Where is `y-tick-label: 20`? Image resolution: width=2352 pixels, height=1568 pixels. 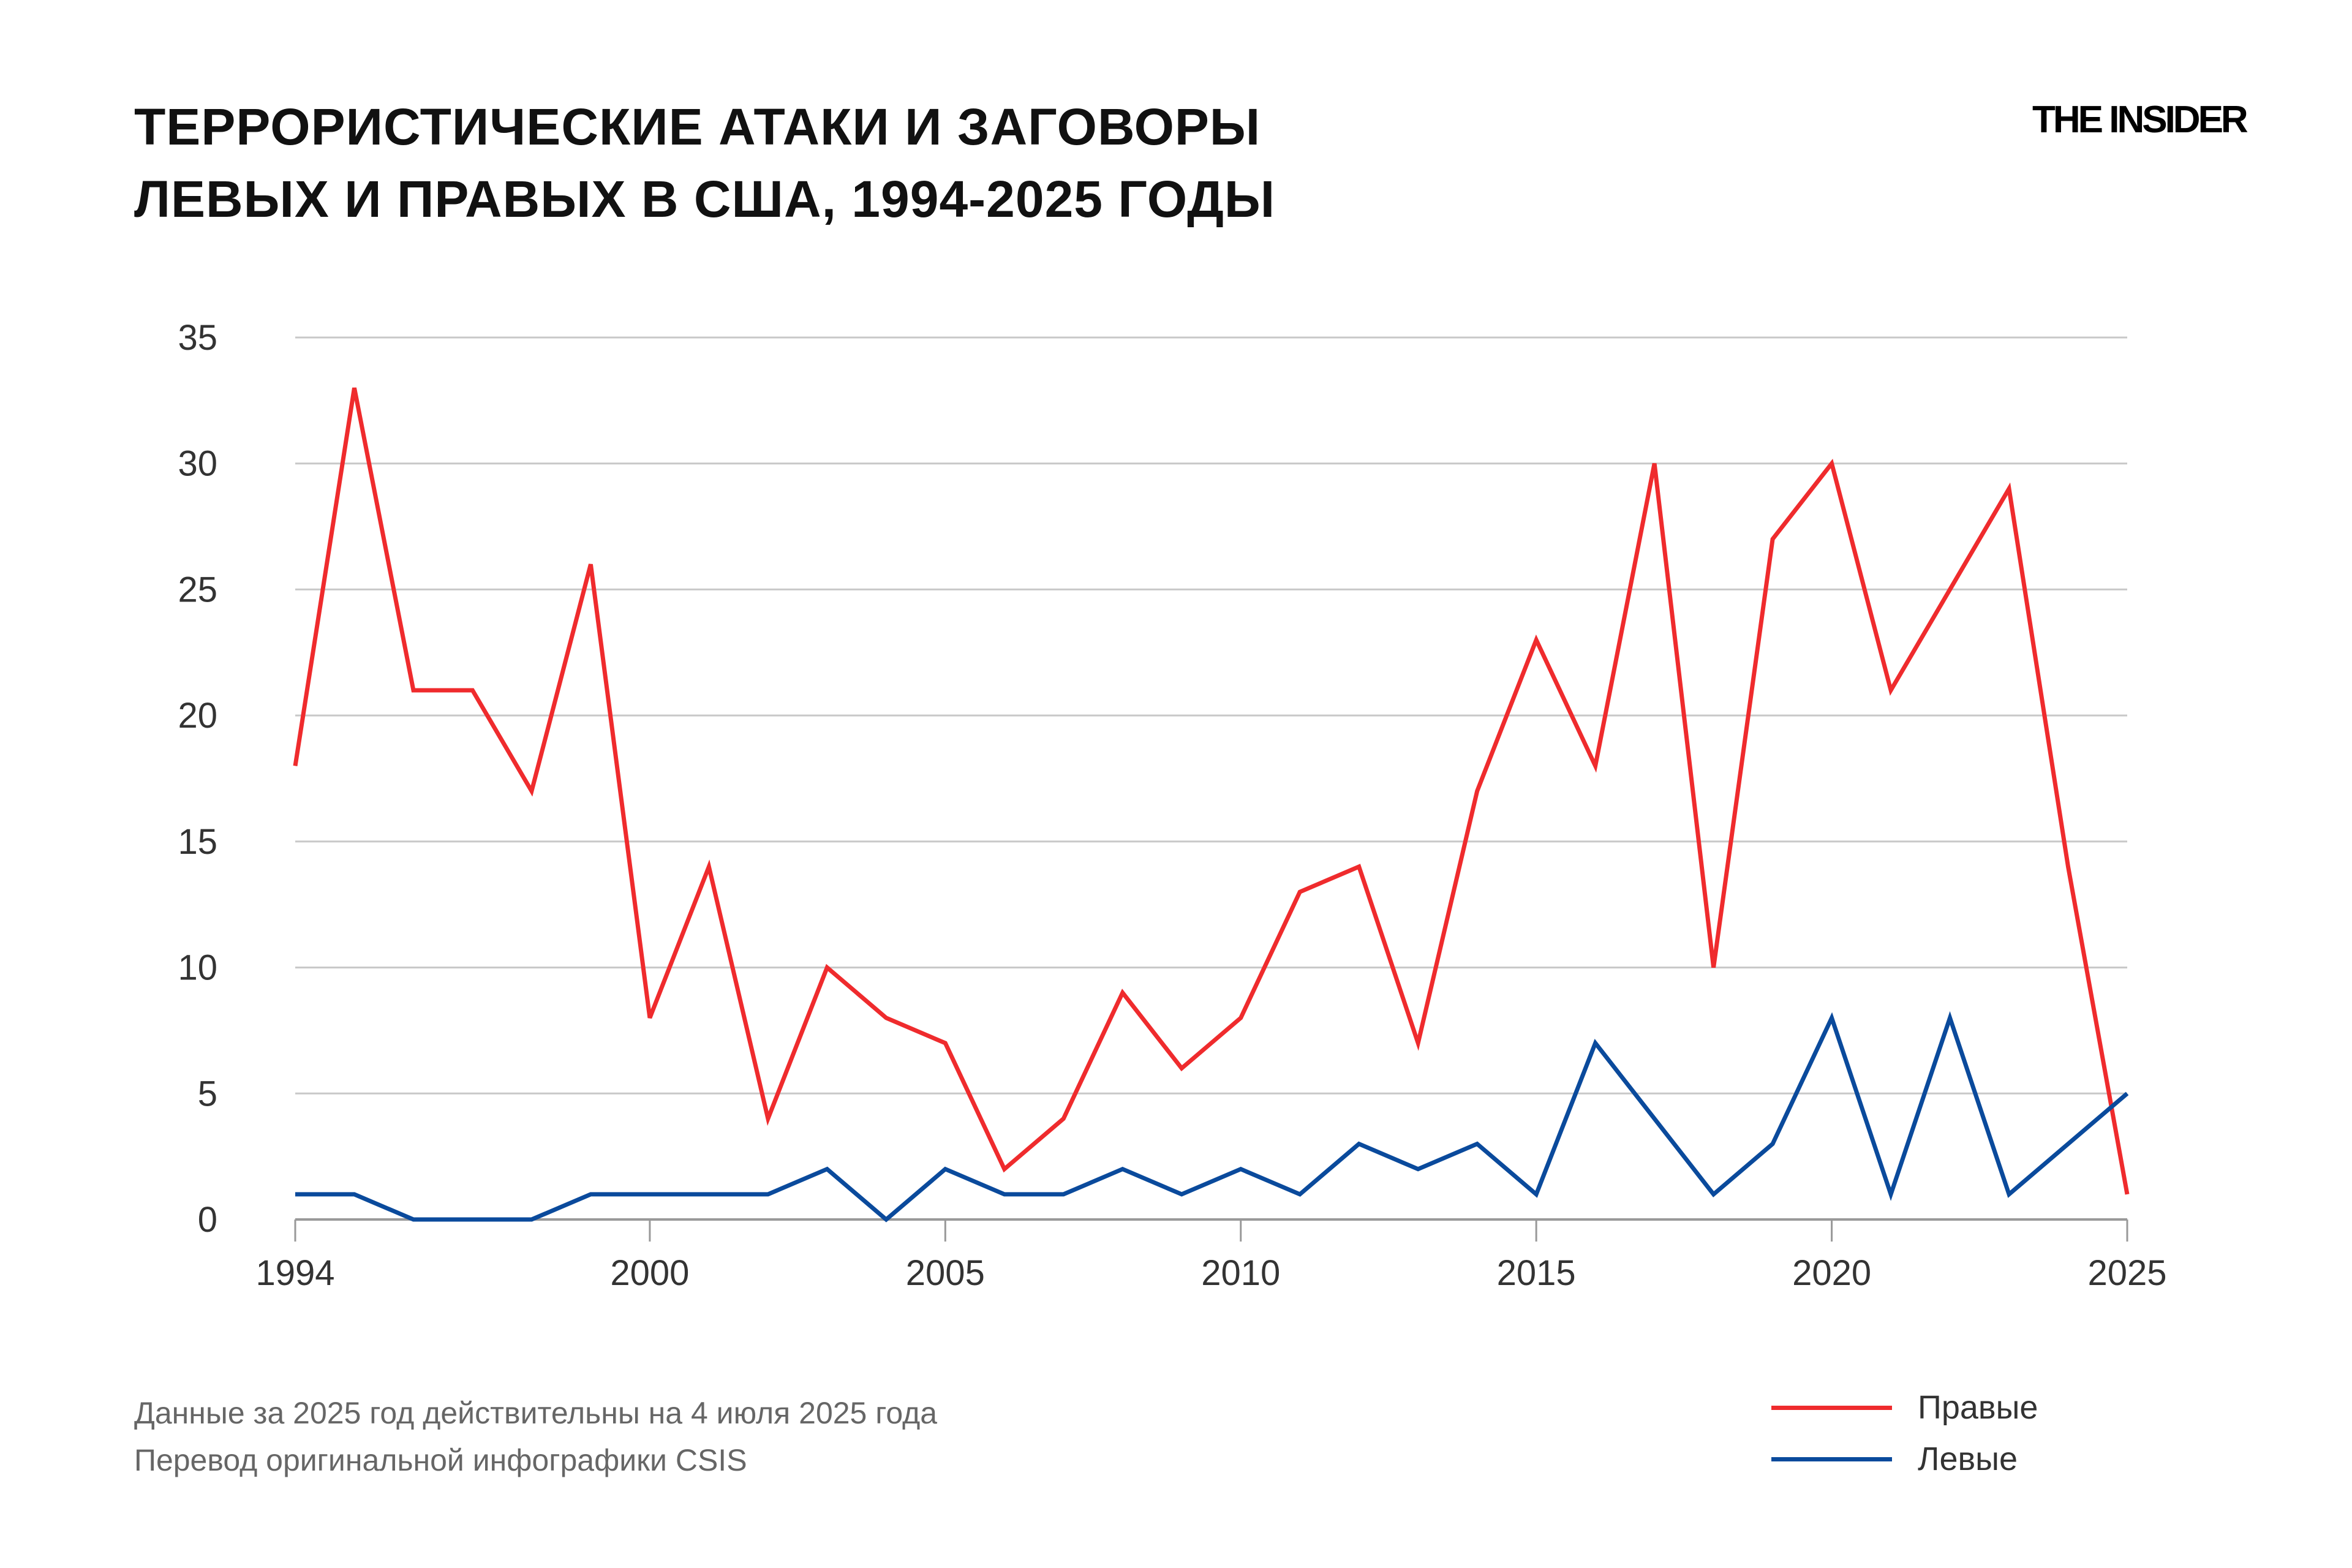
y-tick-label: 20 is located at coordinates (198, 716).